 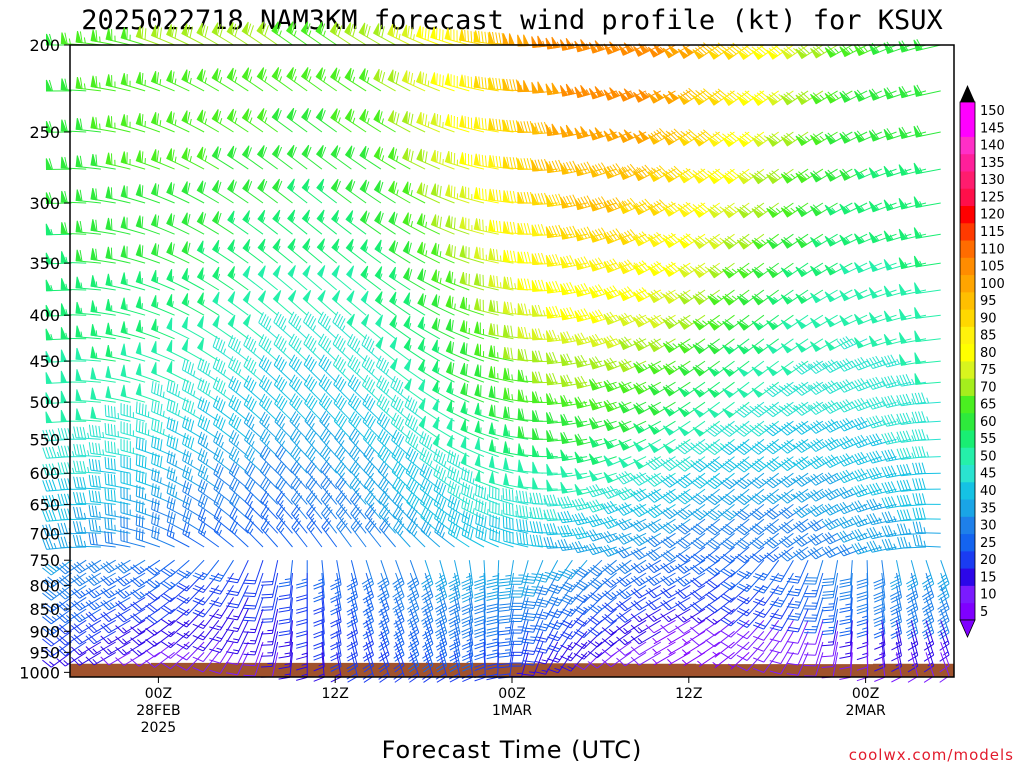 What do you see at coordinates (44, 439) in the screenshot?
I see `y-tick-label: 550` at bounding box center [44, 439].